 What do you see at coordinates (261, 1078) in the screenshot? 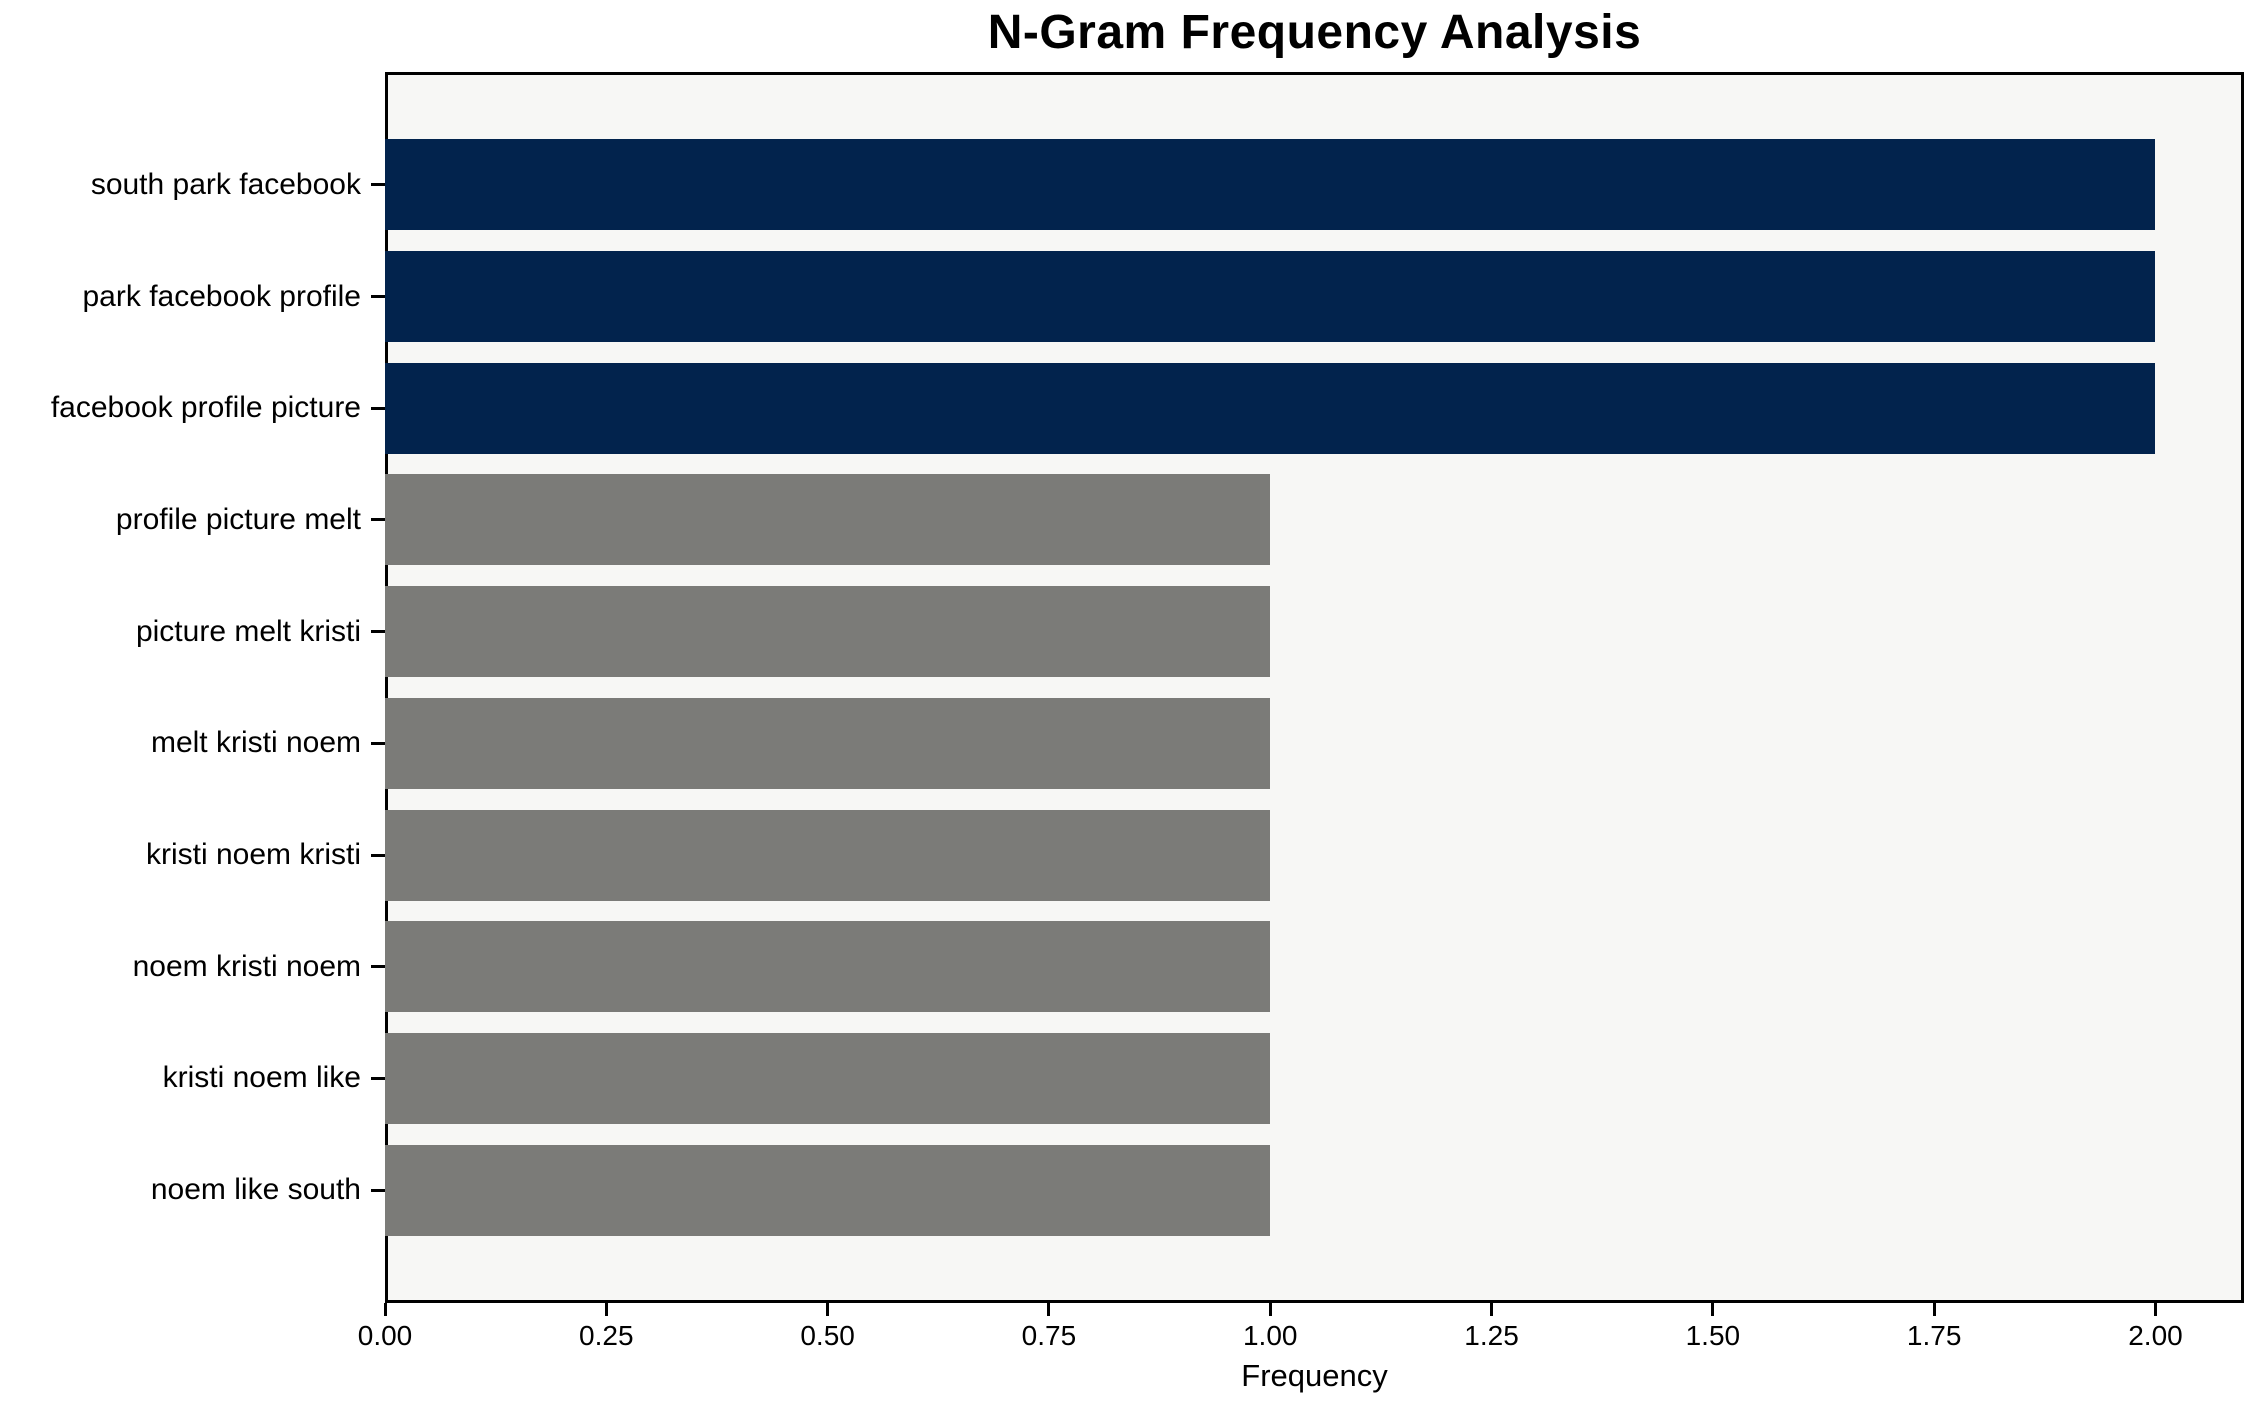
I see `y-axis-category-label: kristi noem like` at bounding box center [261, 1078].